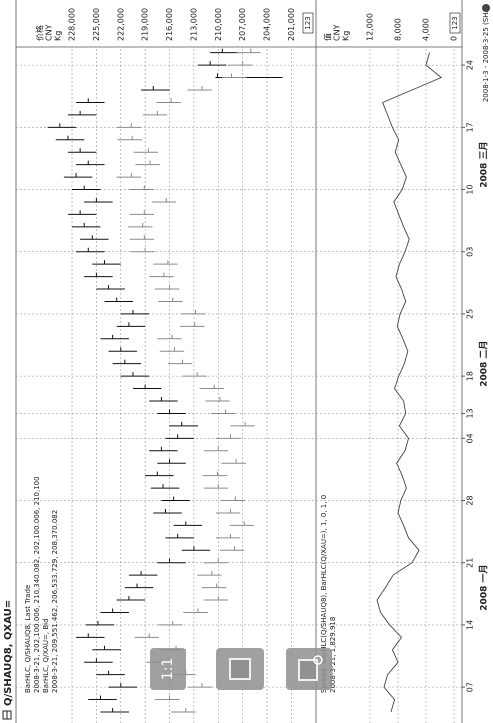  Describe the element at coordinates (346, 36) in the screenshot. I see `y2-axis-unit: Kg` at that location.